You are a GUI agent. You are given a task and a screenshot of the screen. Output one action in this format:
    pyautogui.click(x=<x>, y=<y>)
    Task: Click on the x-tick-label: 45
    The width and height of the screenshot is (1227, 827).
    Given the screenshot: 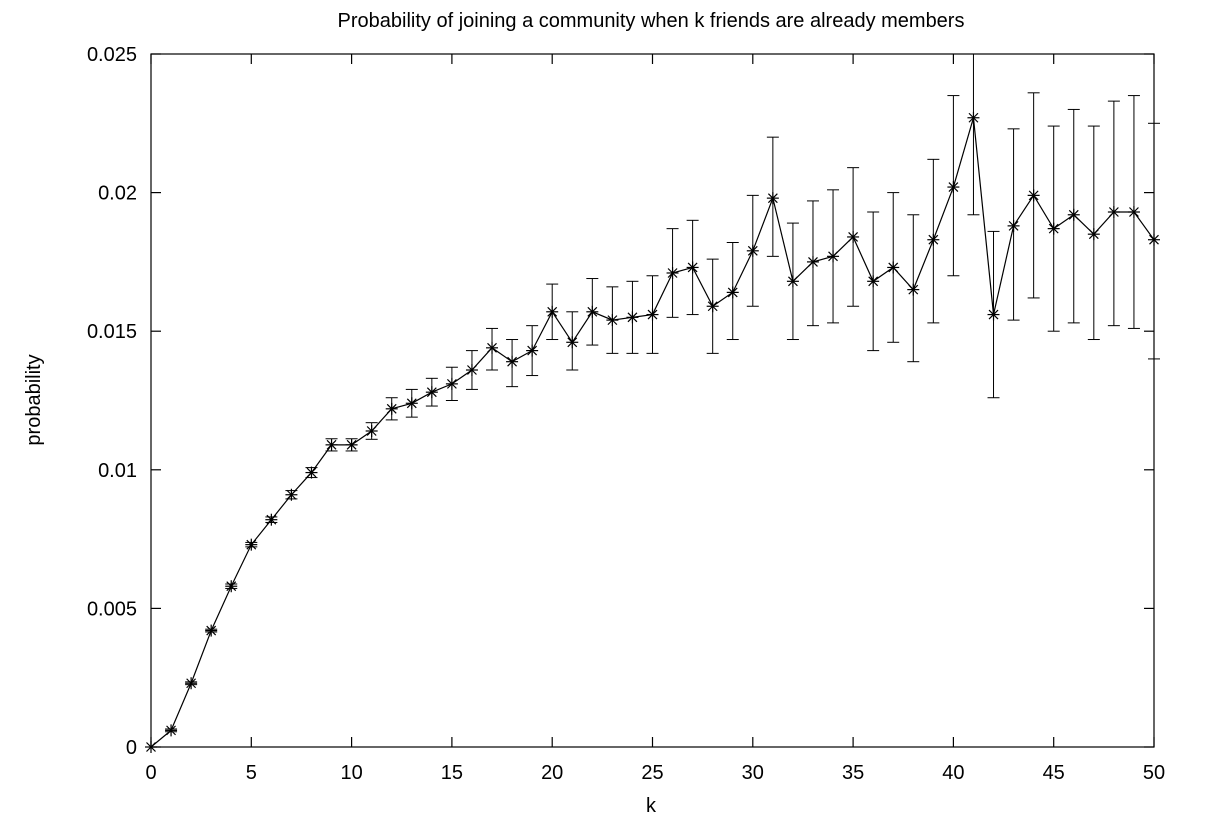 What is the action you would take?
    pyautogui.click(x=1054, y=773)
    